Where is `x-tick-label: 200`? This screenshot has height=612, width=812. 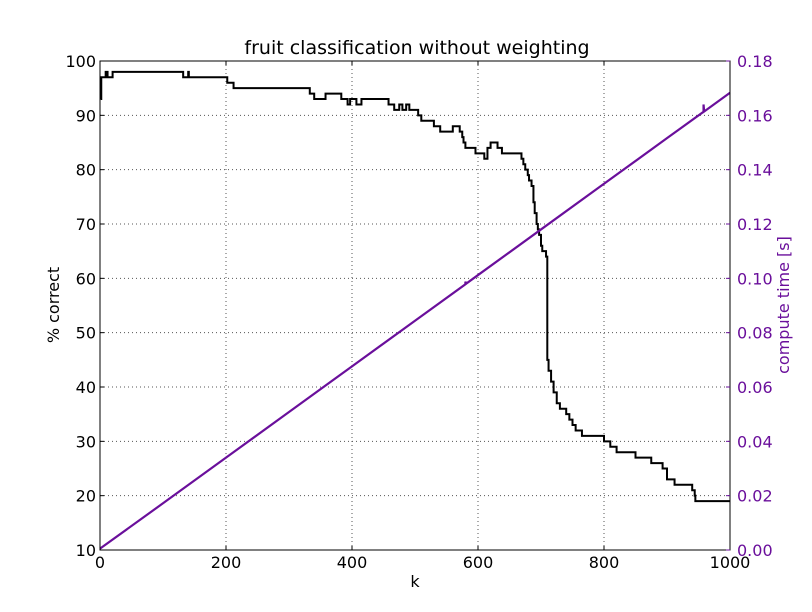 x-tick-label: 200 is located at coordinates (226, 562).